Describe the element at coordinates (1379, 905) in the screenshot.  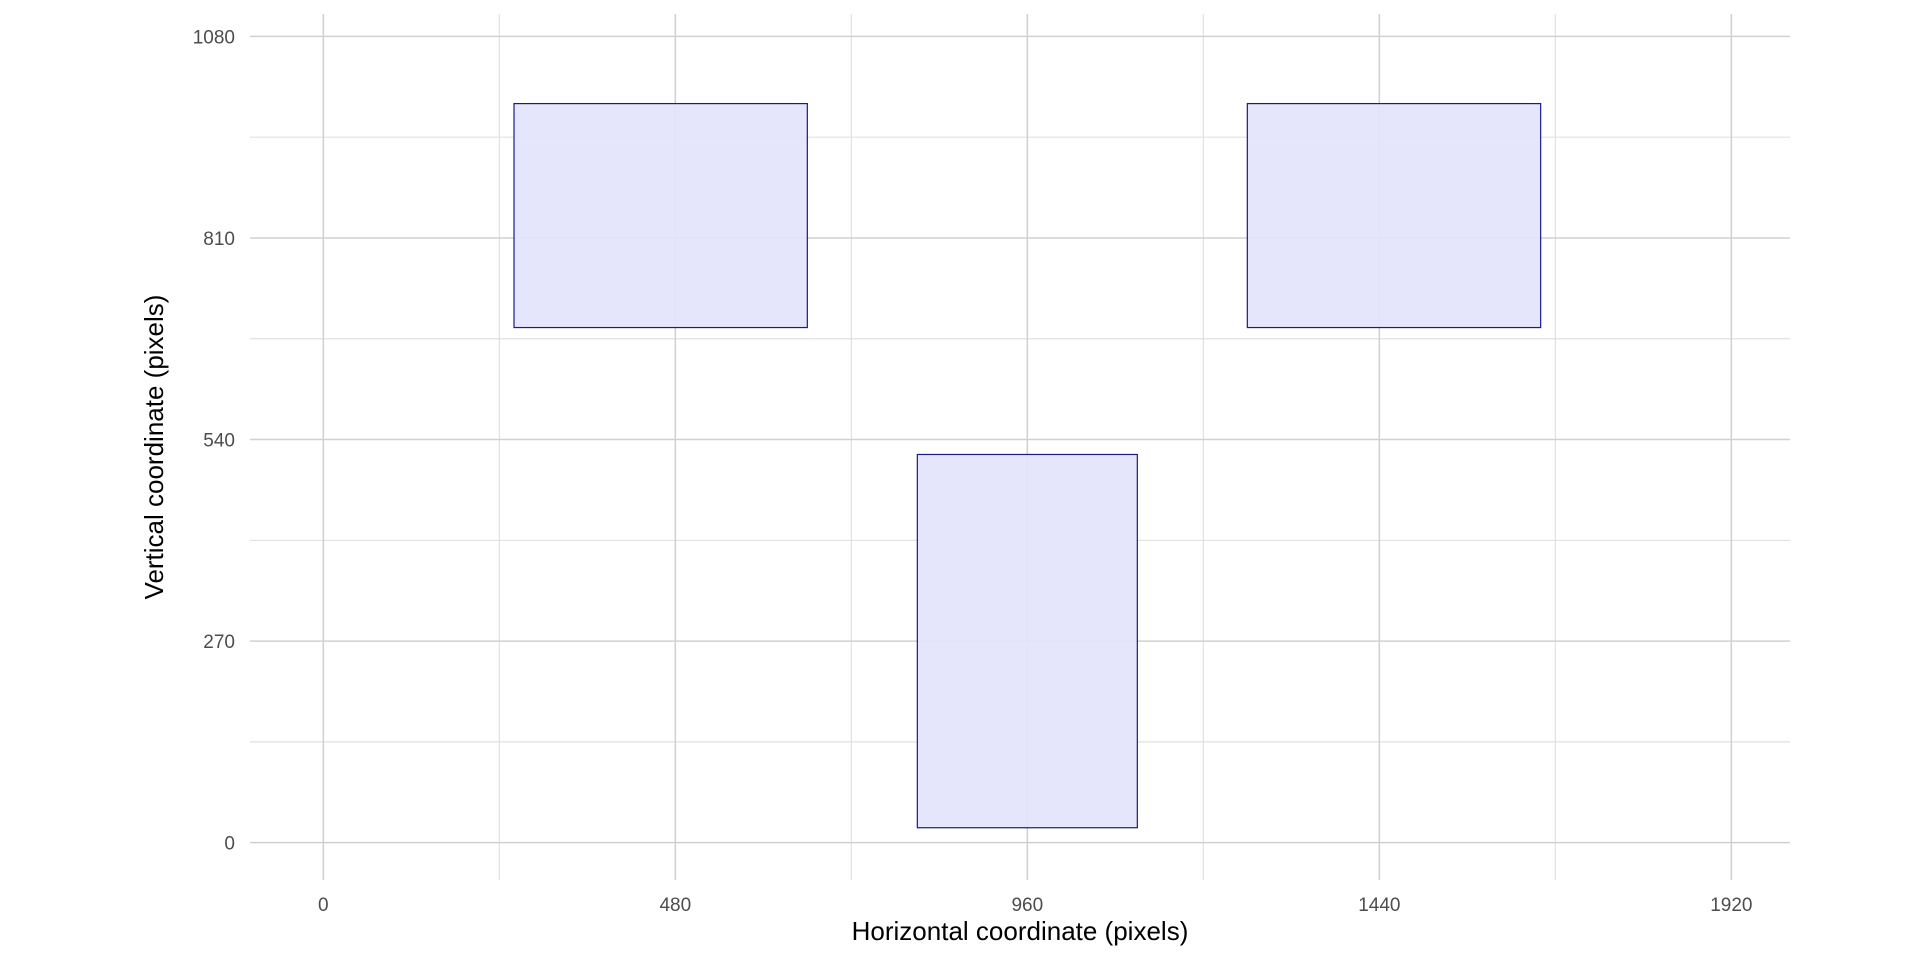
I see `x-tick-label: 1440` at that location.